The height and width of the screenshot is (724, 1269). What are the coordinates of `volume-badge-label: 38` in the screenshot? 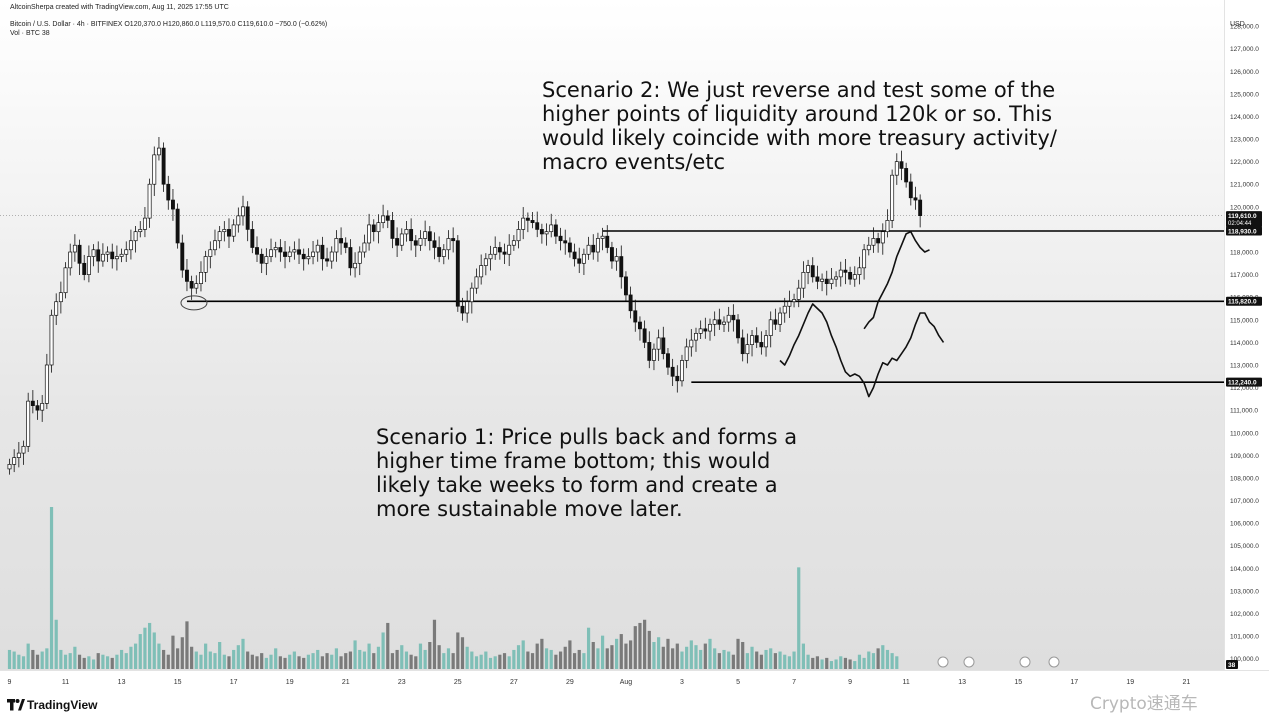 It's located at (1232, 665).